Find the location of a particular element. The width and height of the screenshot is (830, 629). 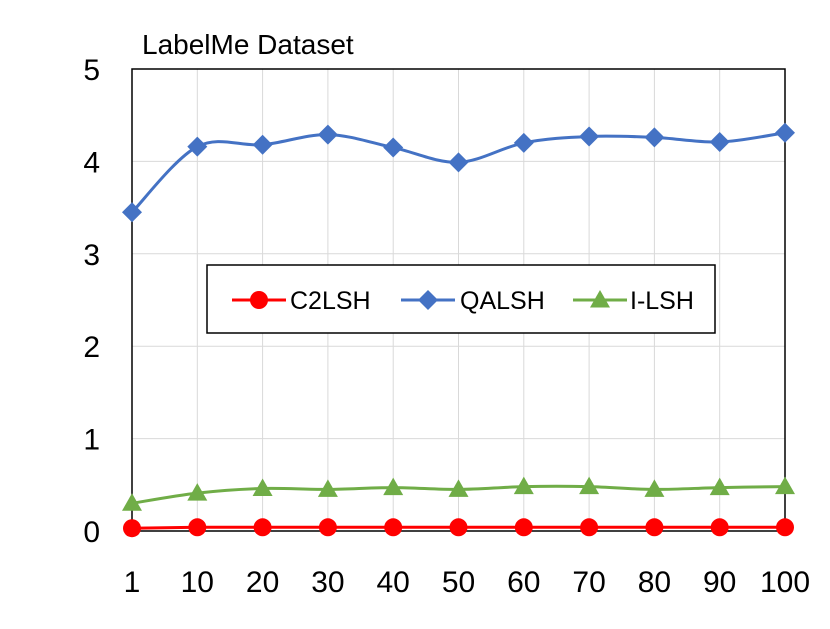

legend-entry-c2lsh: C2LSH is located at coordinates (301, 301).